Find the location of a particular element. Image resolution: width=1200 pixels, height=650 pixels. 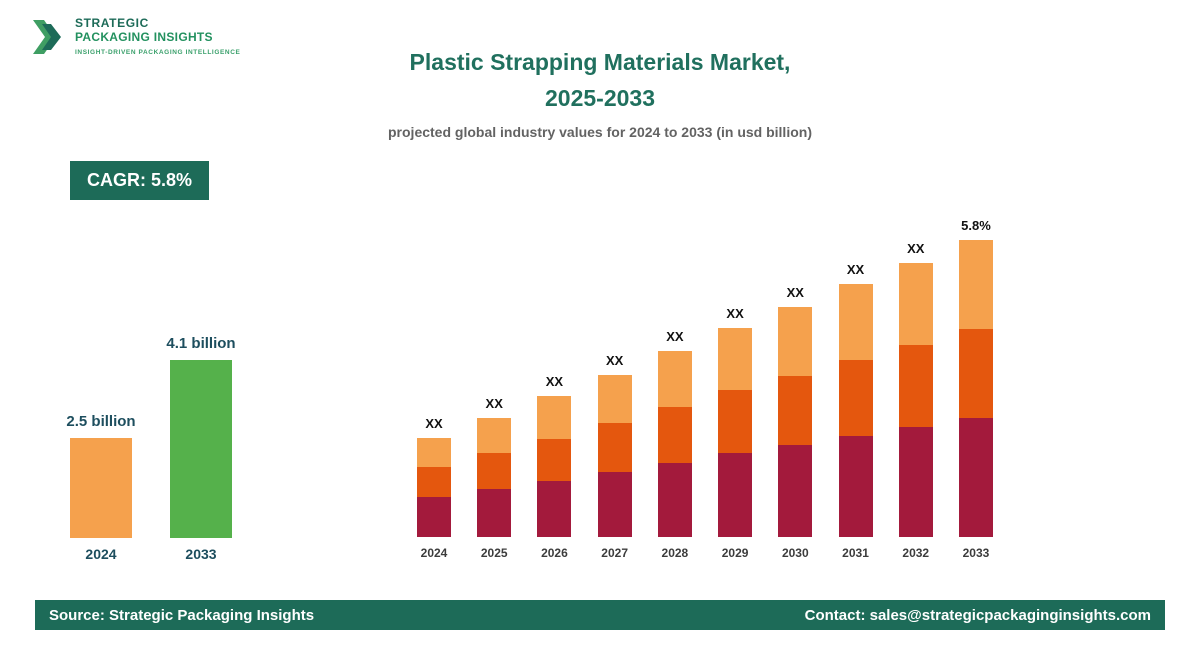

logo-chevron-icon is located at coordinates (47, 37).